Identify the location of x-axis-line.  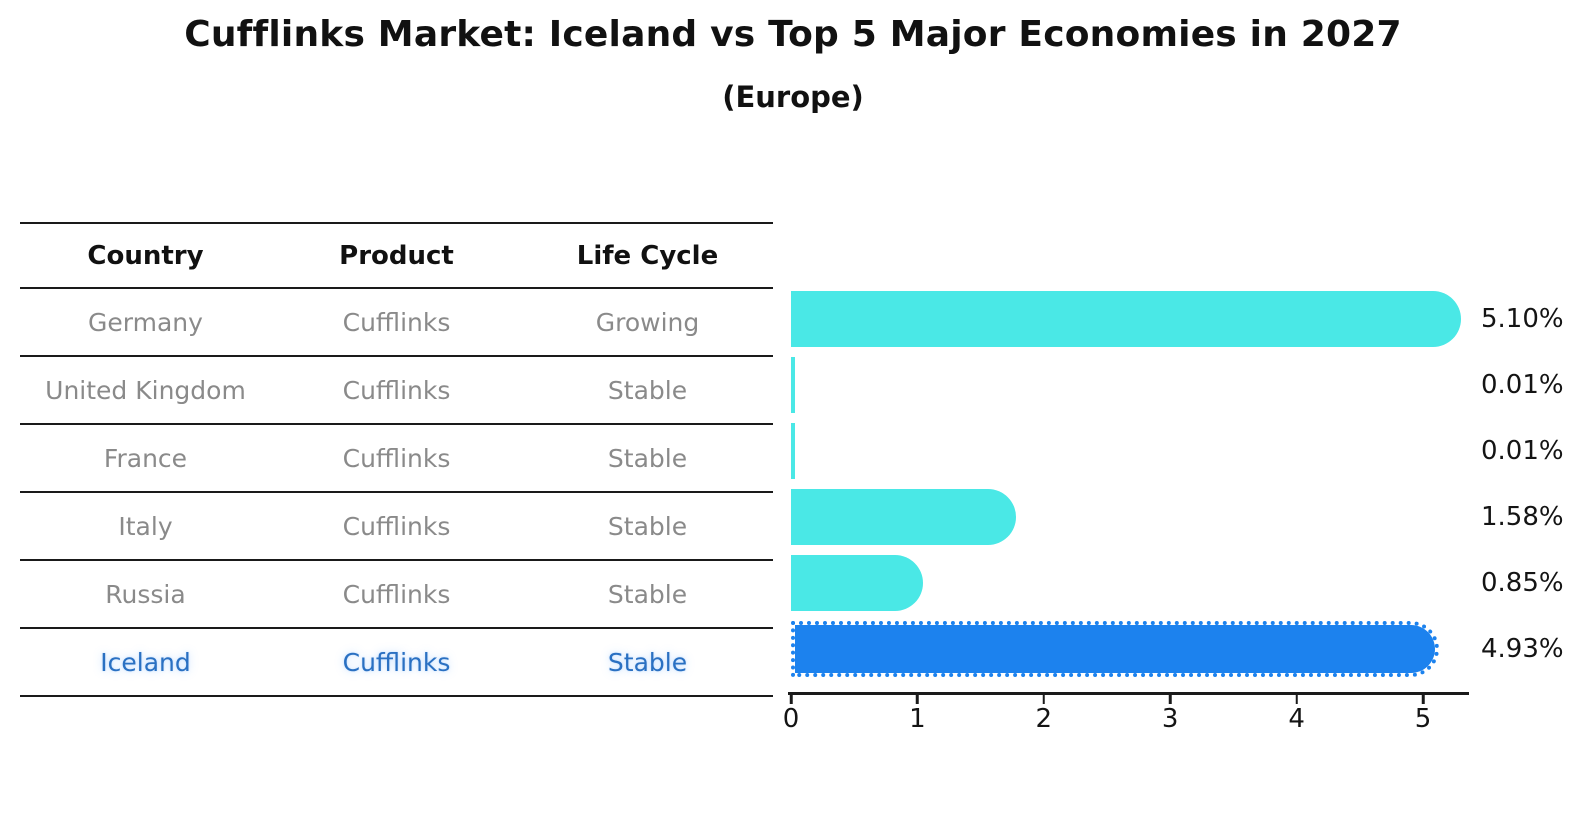
(1128, 693).